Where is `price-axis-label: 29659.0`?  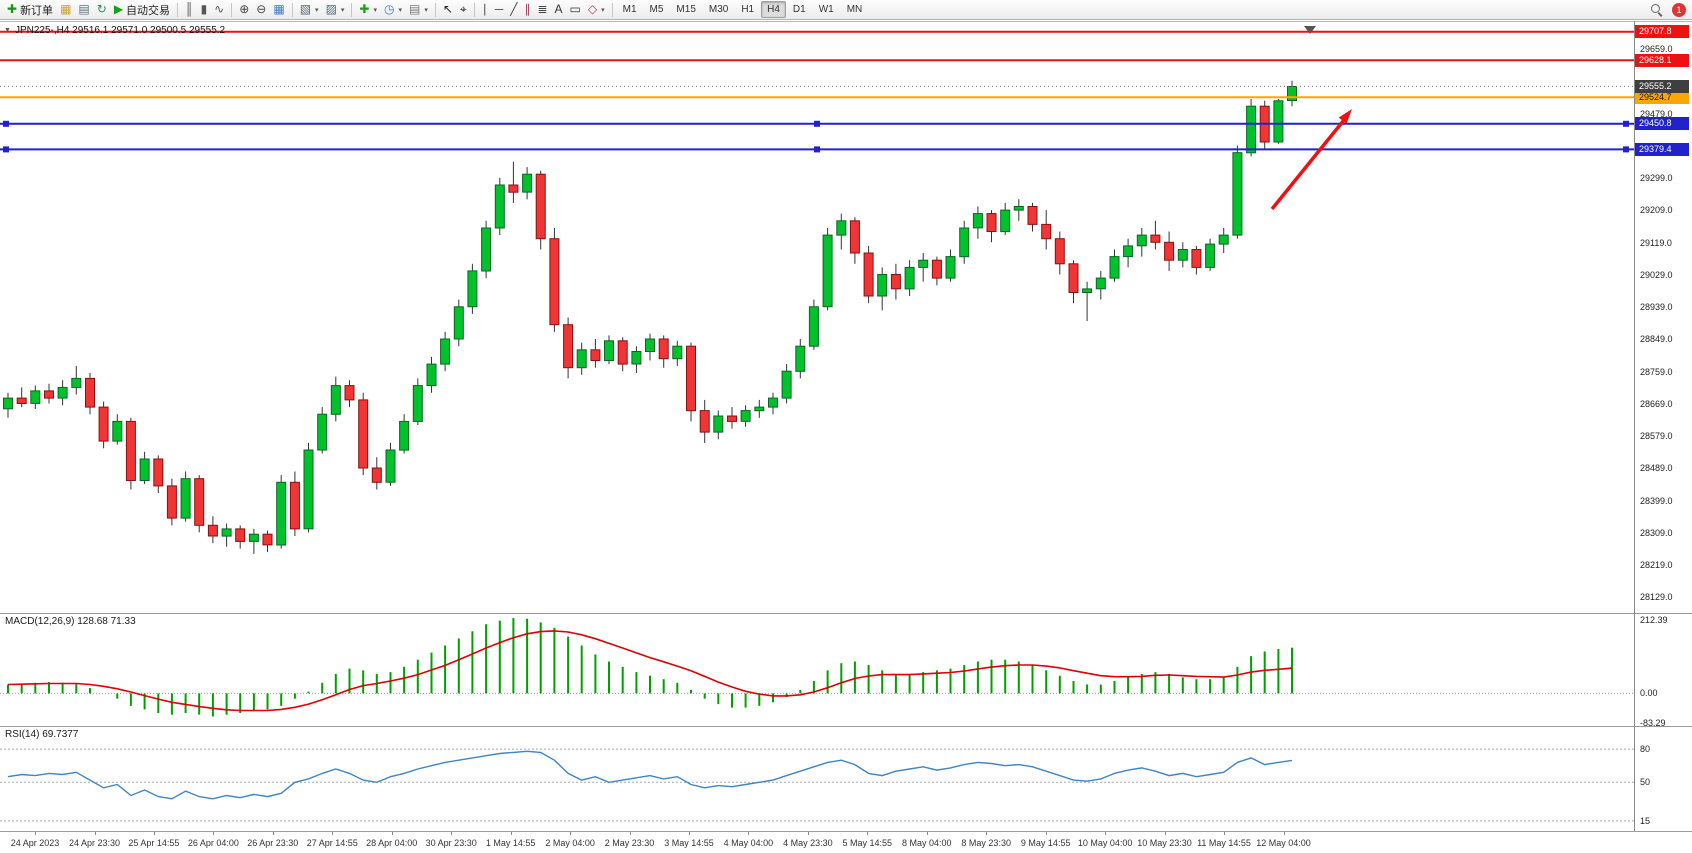 price-axis-label: 29659.0 is located at coordinates (1656, 49).